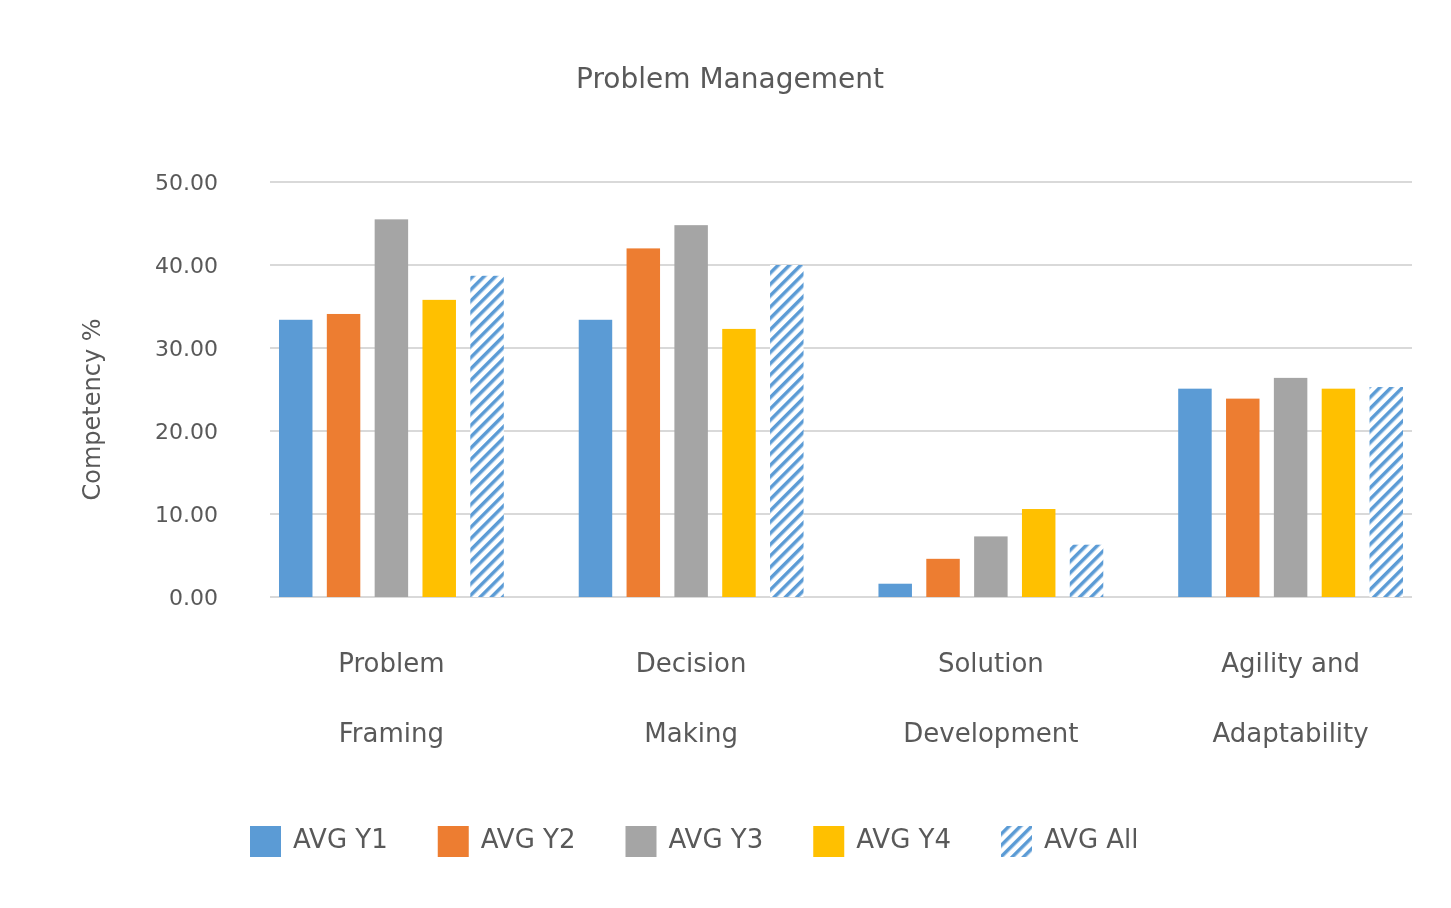  What do you see at coordinates (92, 409) in the screenshot?
I see `y-axis-title: Competency %` at bounding box center [92, 409].